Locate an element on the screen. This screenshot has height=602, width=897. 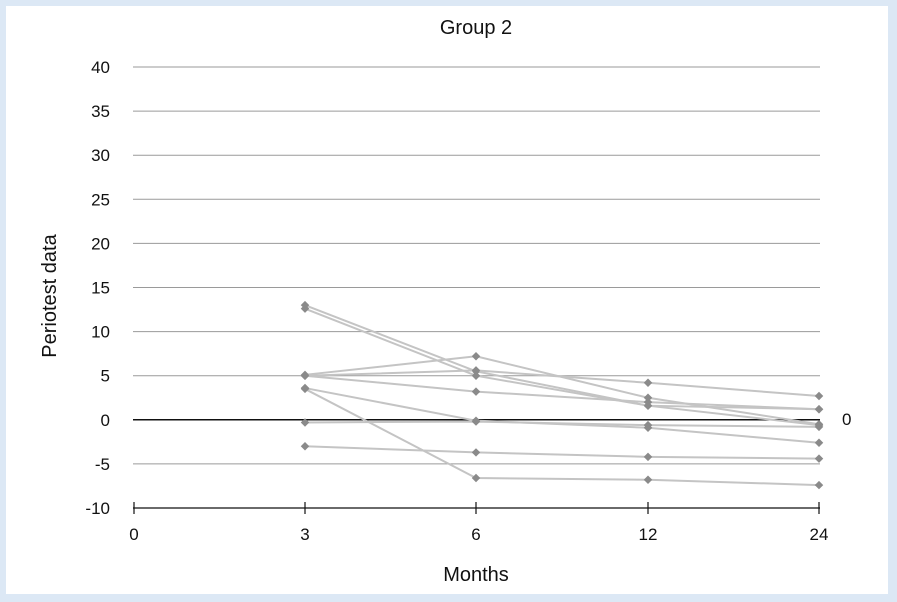
y-tick-label: -5 is located at coordinates (102, 464).